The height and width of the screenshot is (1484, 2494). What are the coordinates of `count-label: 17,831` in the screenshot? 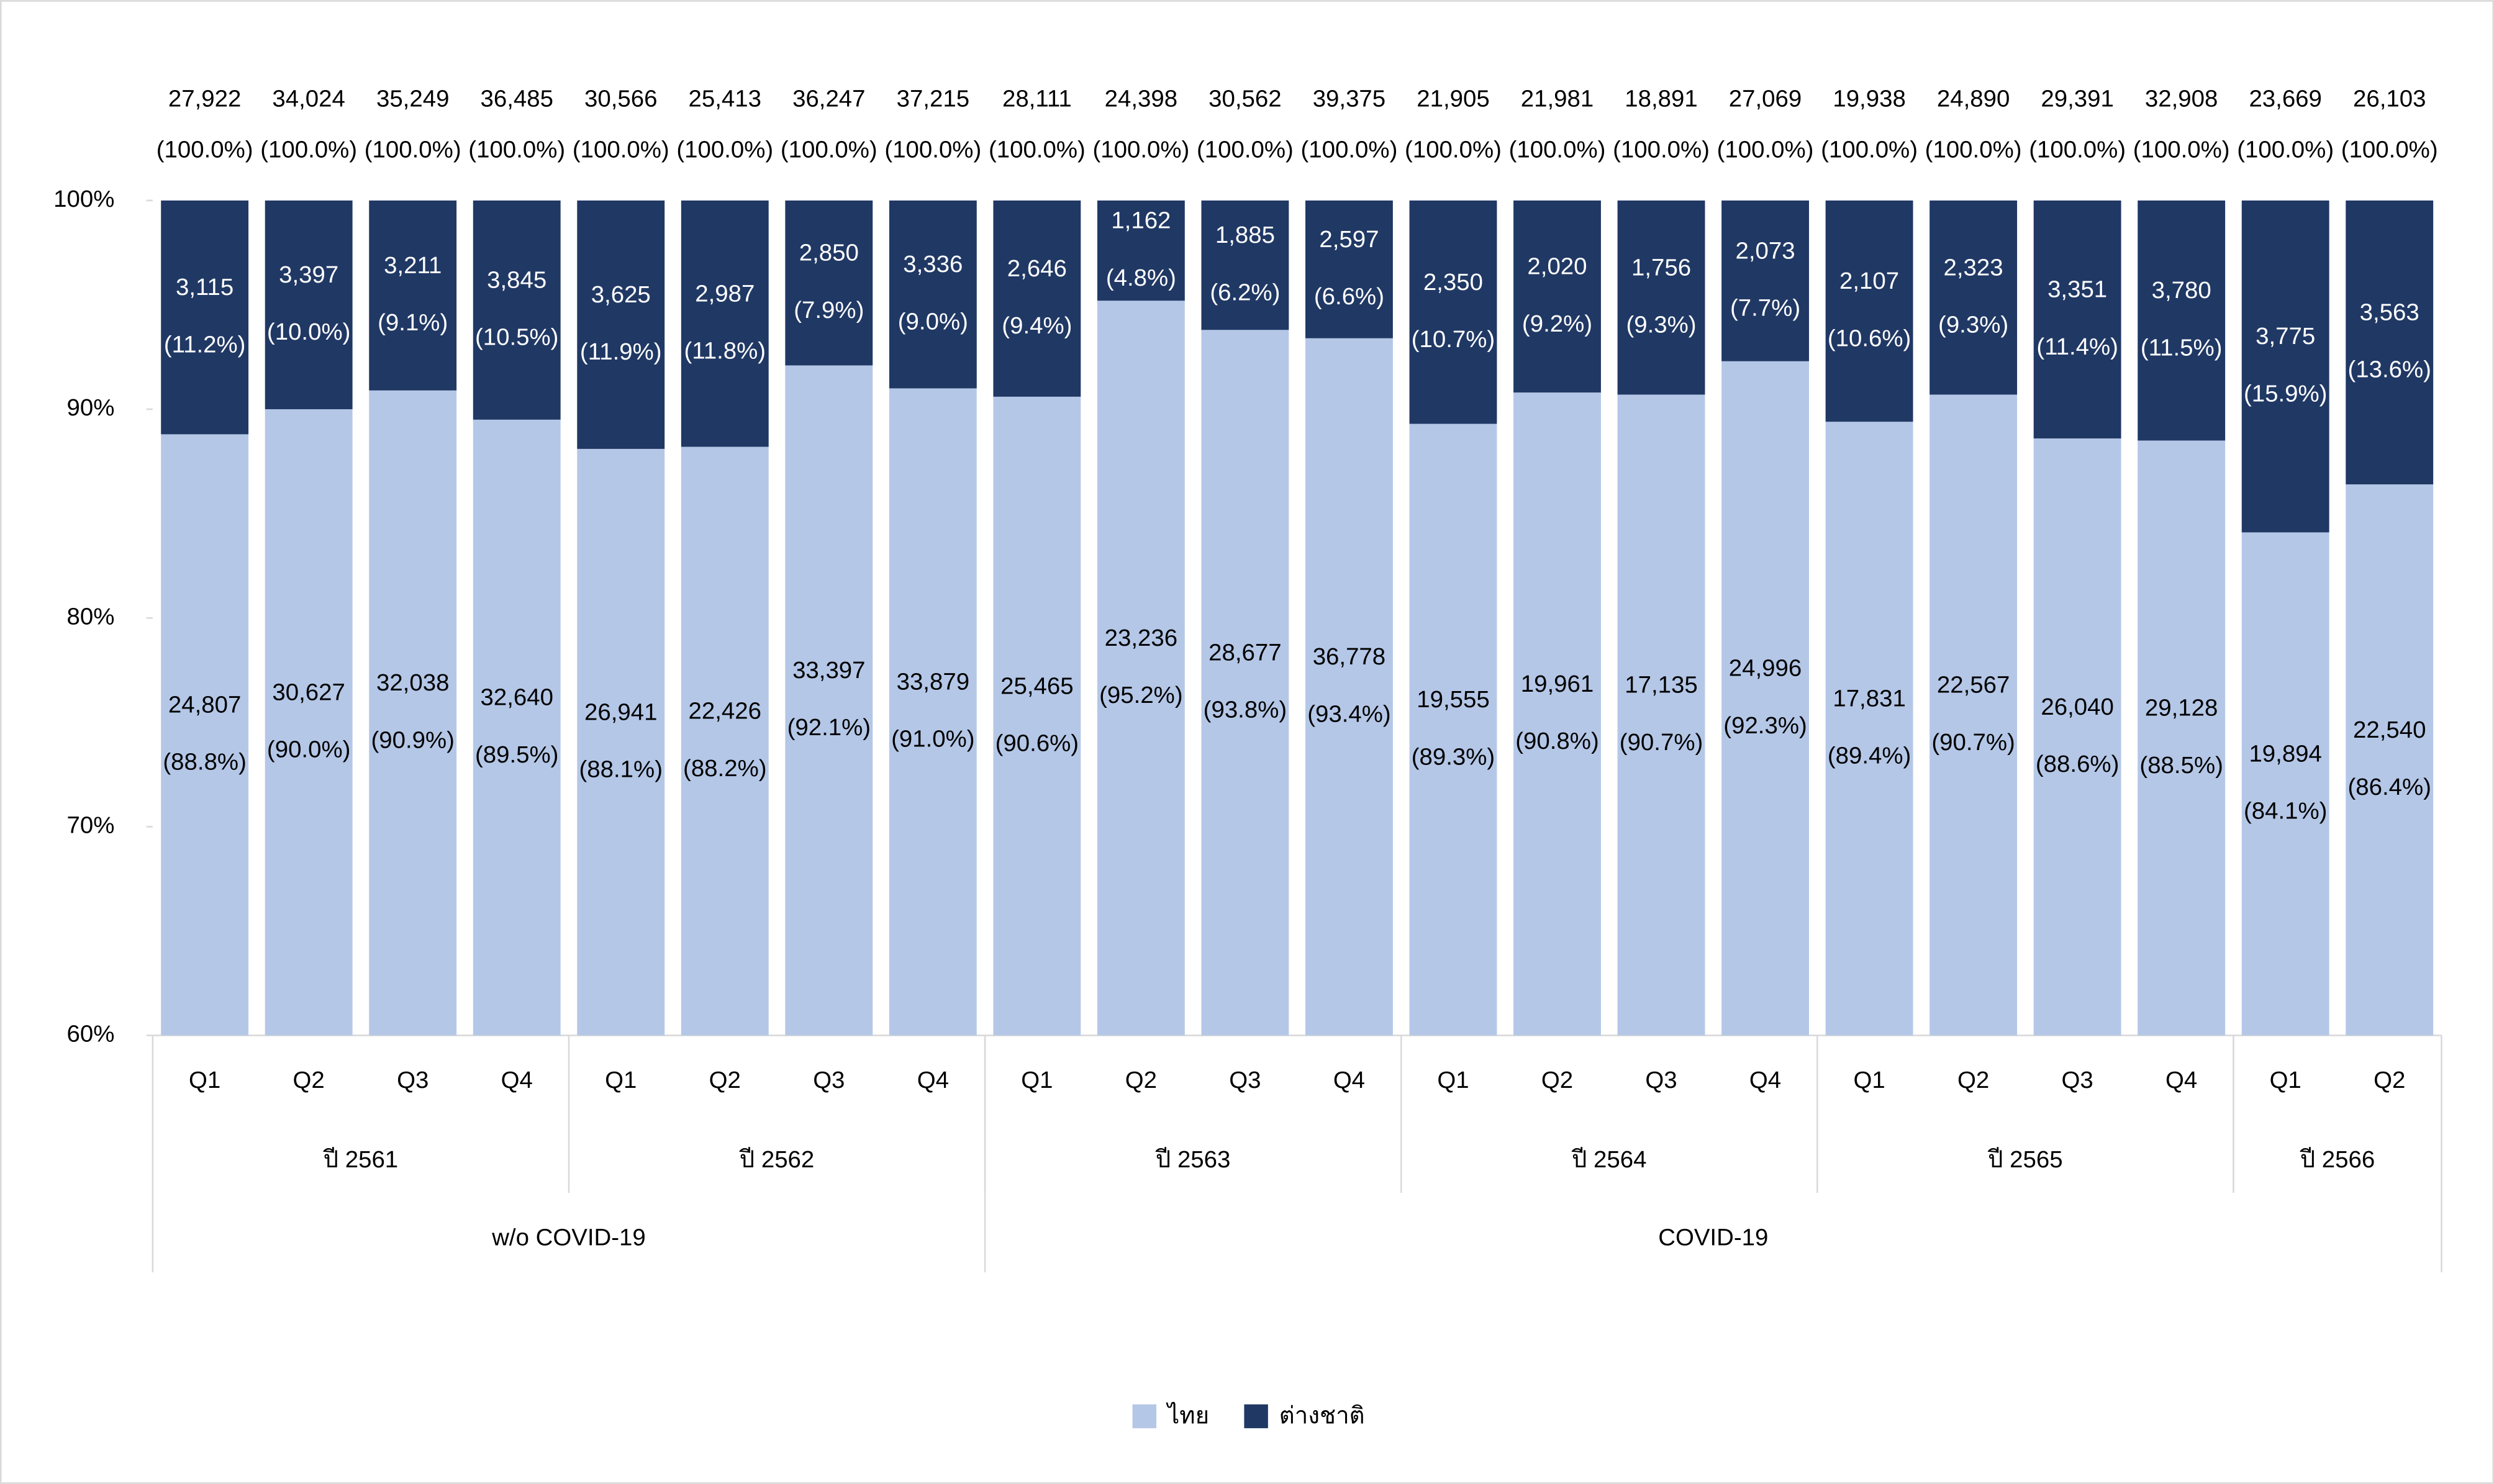 It's located at (1869, 698).